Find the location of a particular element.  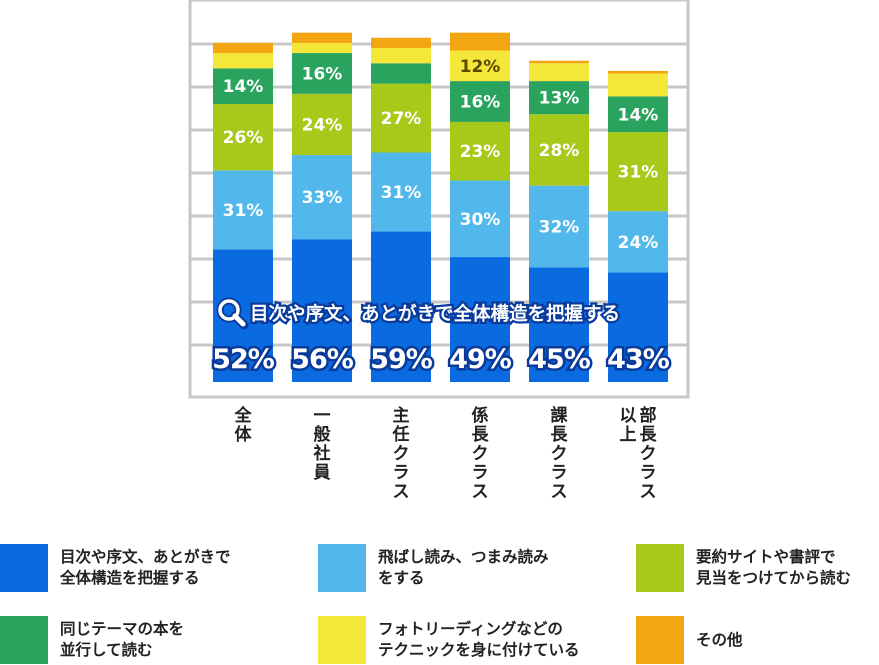

legend-item: 目次や序文、あとがきで 全体構造を把握する is located at coordinates (115, 568).